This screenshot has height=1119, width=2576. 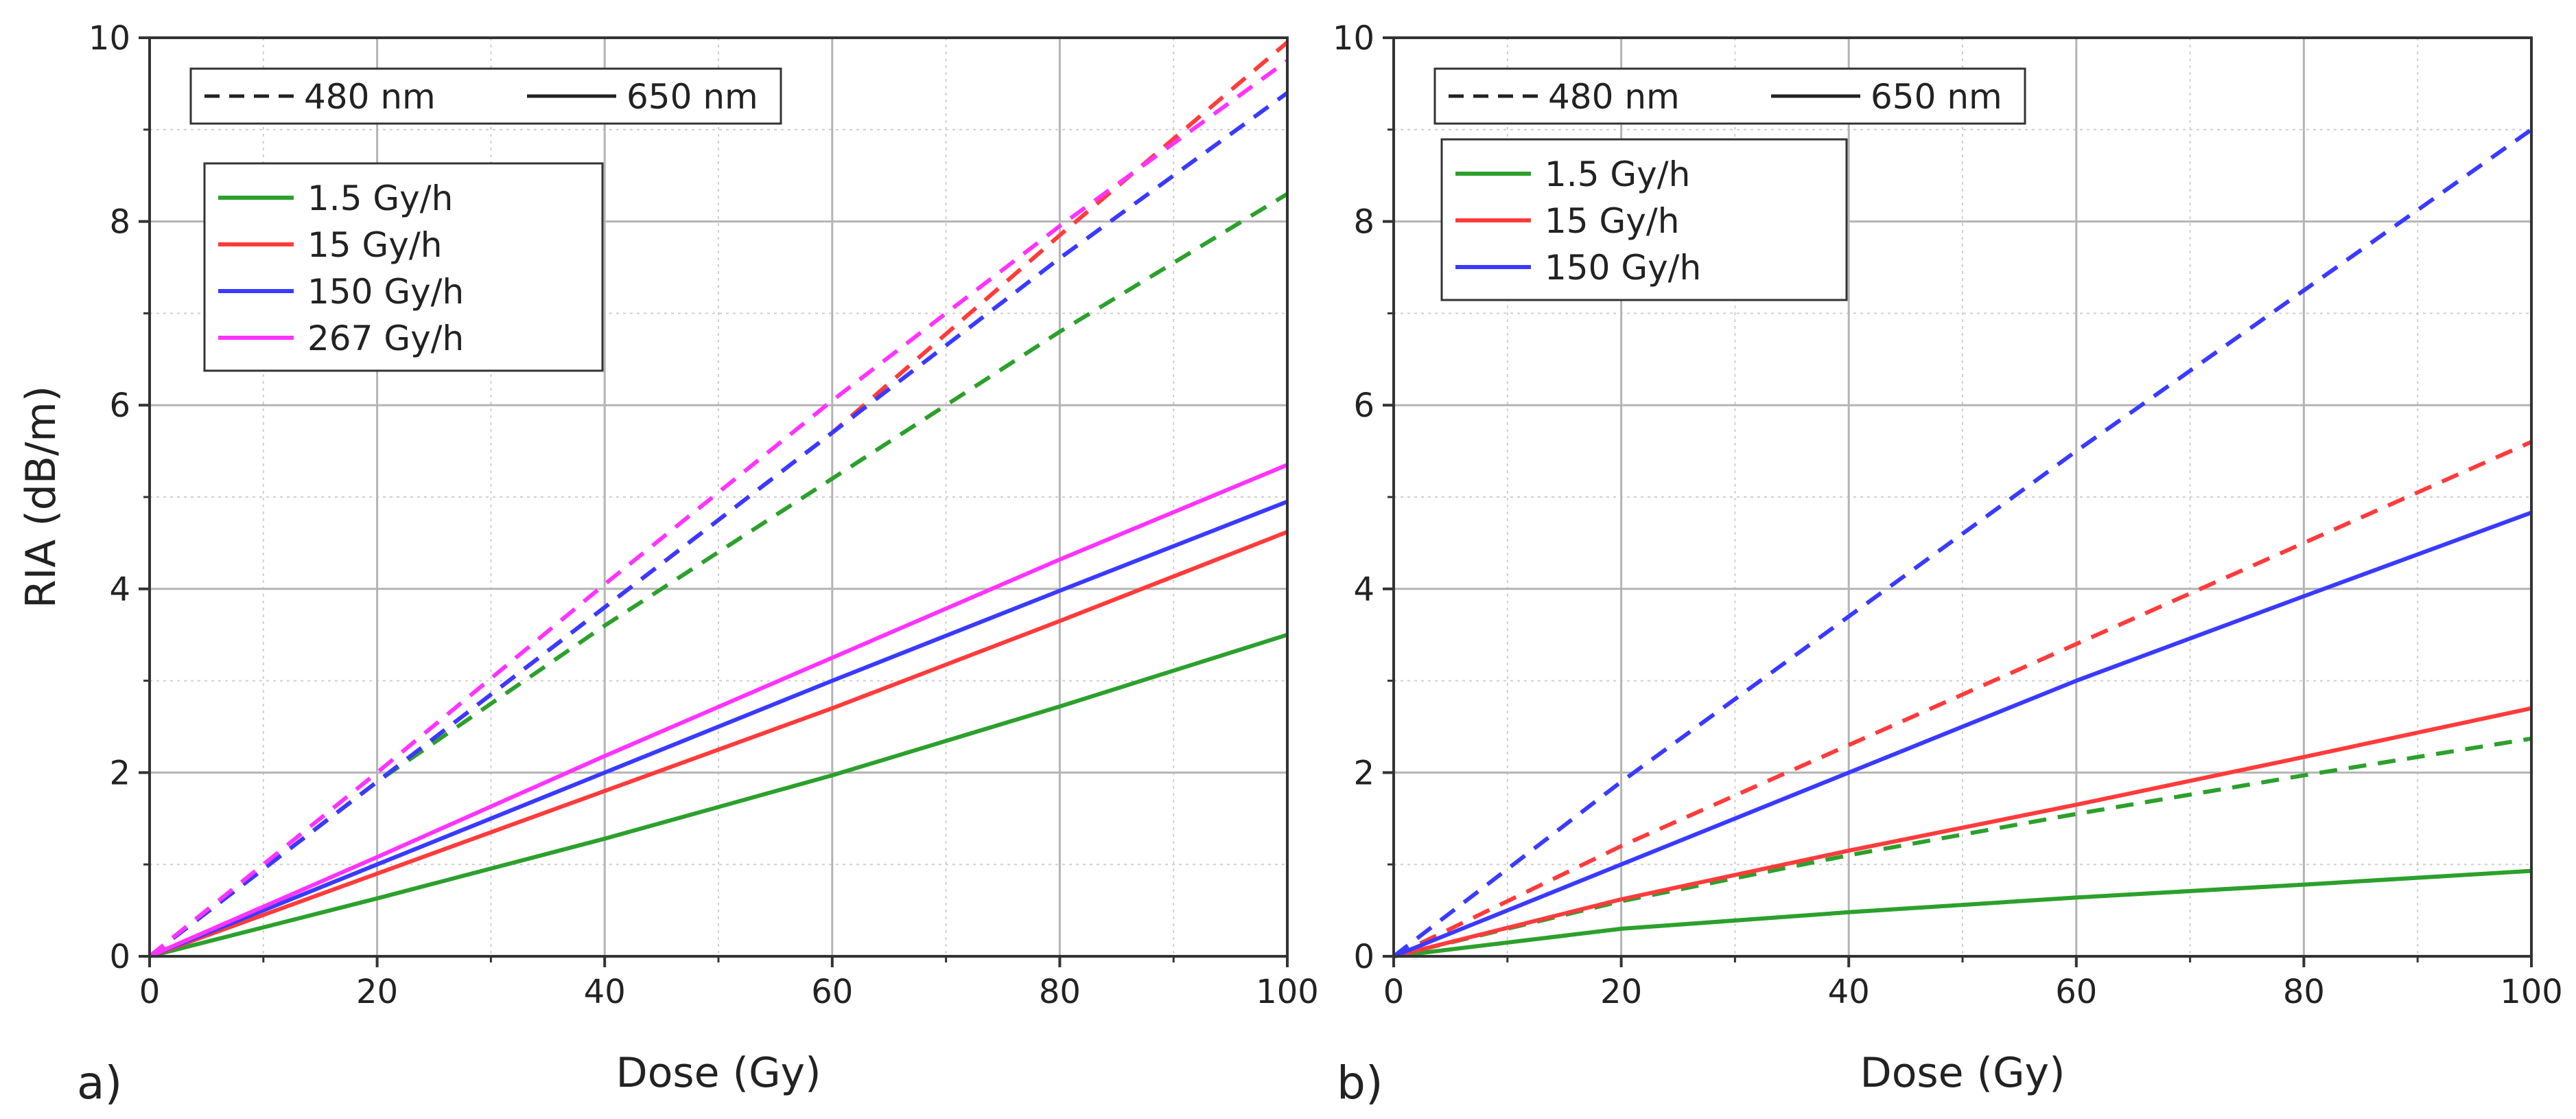 What do you see at coordinates (1962, 832) in the screenshot?
I see `series-line-15-gy-h-650nm` at bounding box center [1962, 832].